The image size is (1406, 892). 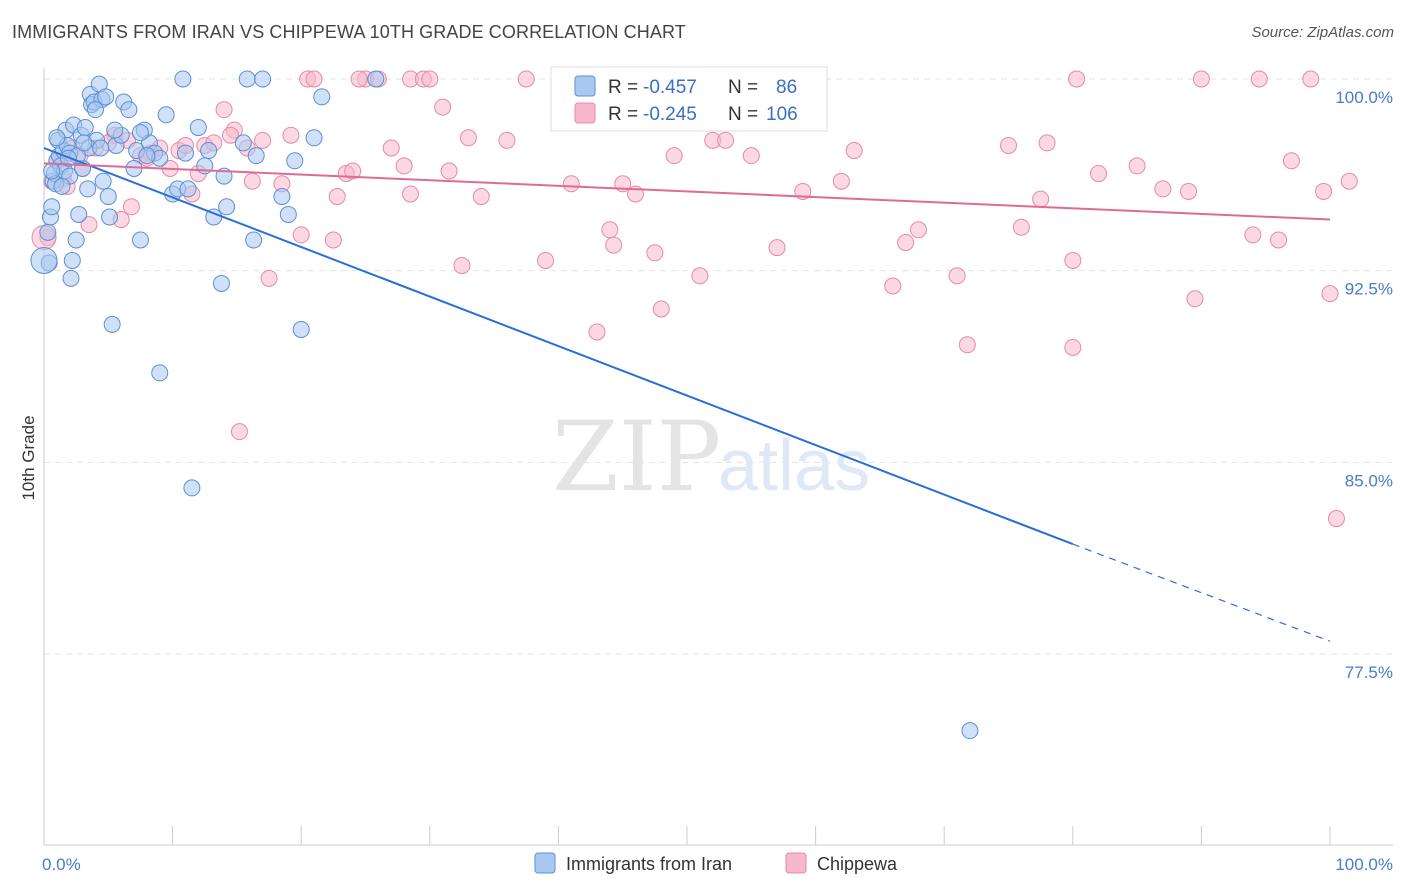 I want to click on bottom-legend: Immigrants from Iran Chippewa, so click(x=716, y=863).